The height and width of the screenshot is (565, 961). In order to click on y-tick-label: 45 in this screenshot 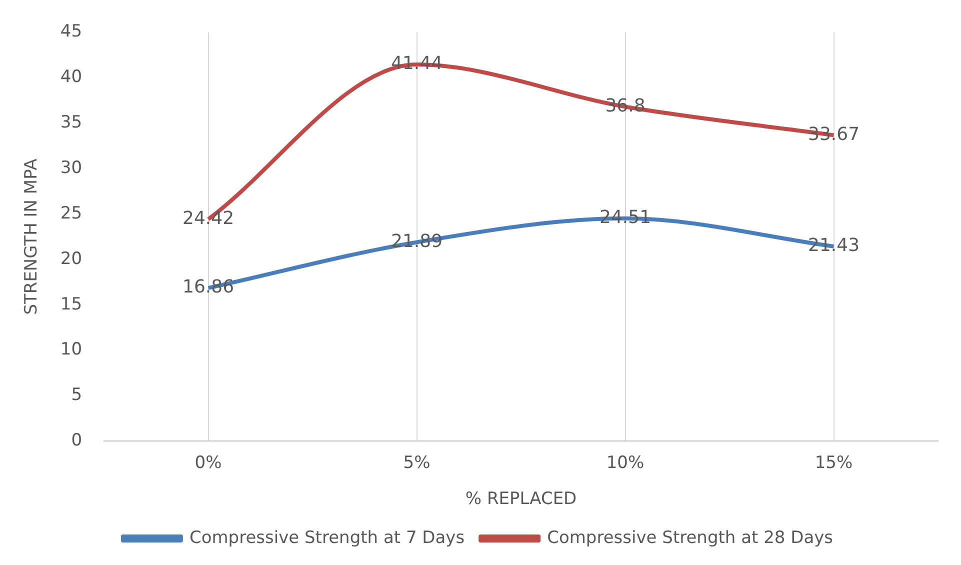, I will do `click(71, 32)`.